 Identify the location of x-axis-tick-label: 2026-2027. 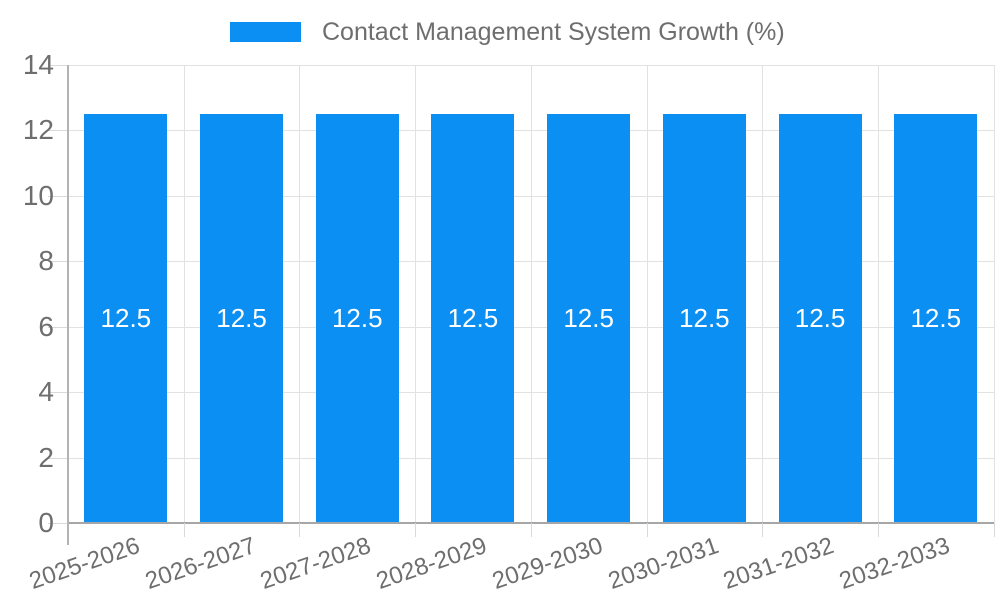
(200, 563).